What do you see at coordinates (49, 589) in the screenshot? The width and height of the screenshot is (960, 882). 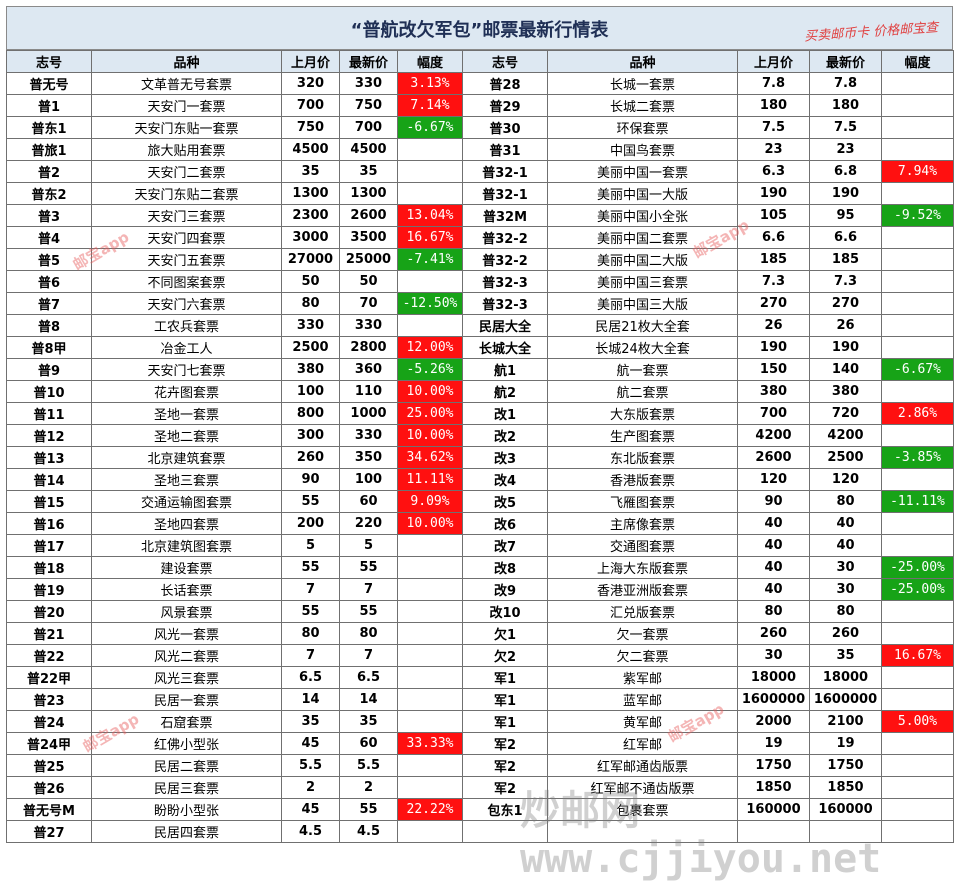 I see `cell-code: 普19` at bounding box center [49, 589].